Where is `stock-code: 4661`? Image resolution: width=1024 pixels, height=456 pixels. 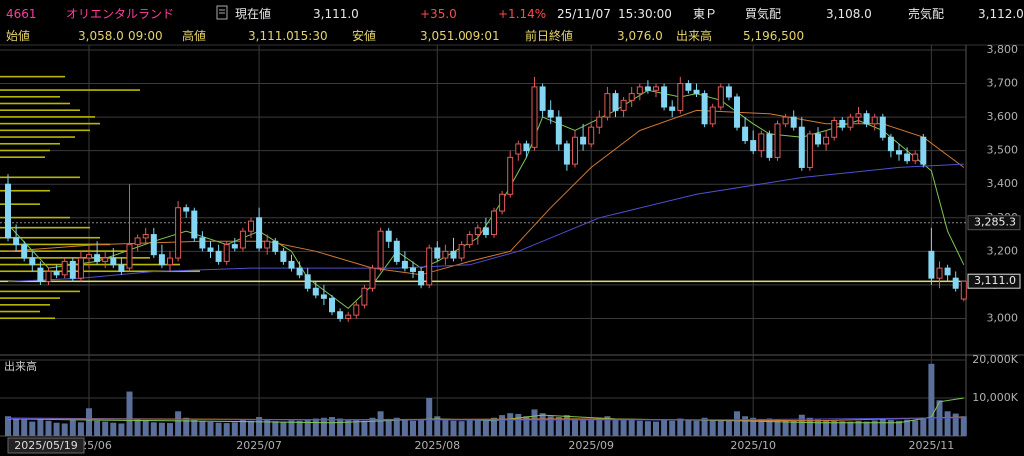
stock-code: 4661 is located at coordinates (21, 14).